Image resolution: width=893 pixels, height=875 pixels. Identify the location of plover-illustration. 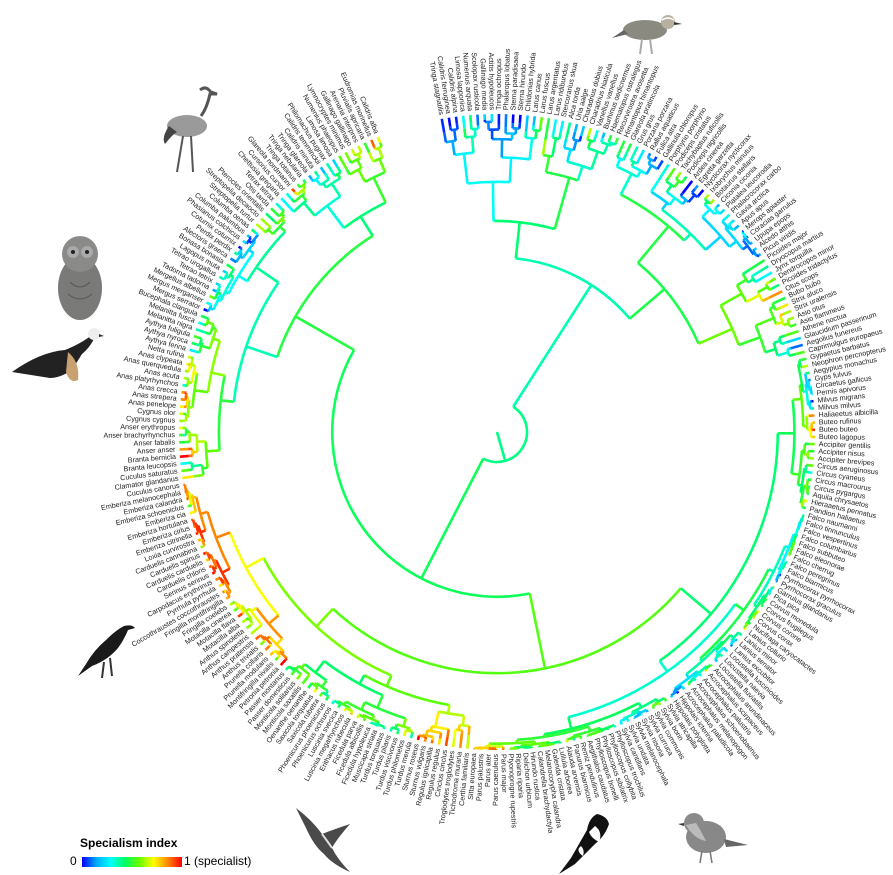
(647, 35).